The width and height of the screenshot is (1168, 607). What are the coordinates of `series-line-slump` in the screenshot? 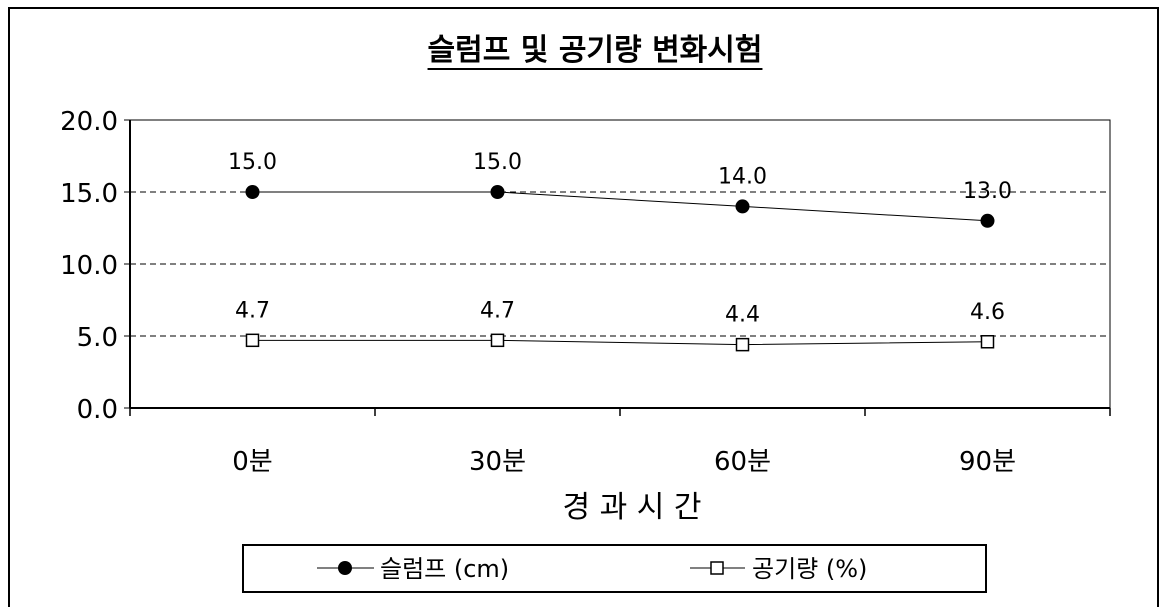 It's located at (620, 206).